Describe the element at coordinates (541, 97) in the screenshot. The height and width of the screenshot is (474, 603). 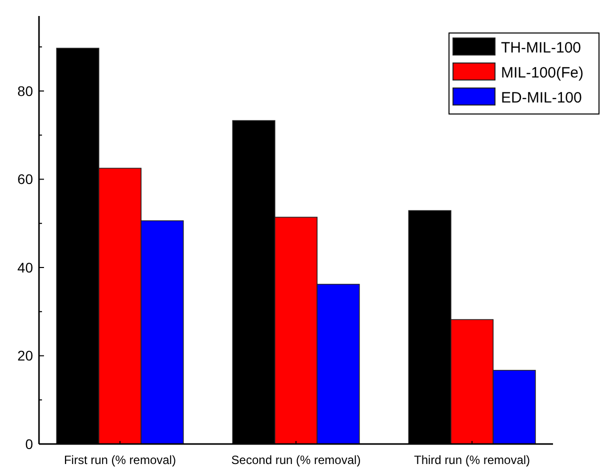
I see `legend-label: ED-MIL-100` at that location.